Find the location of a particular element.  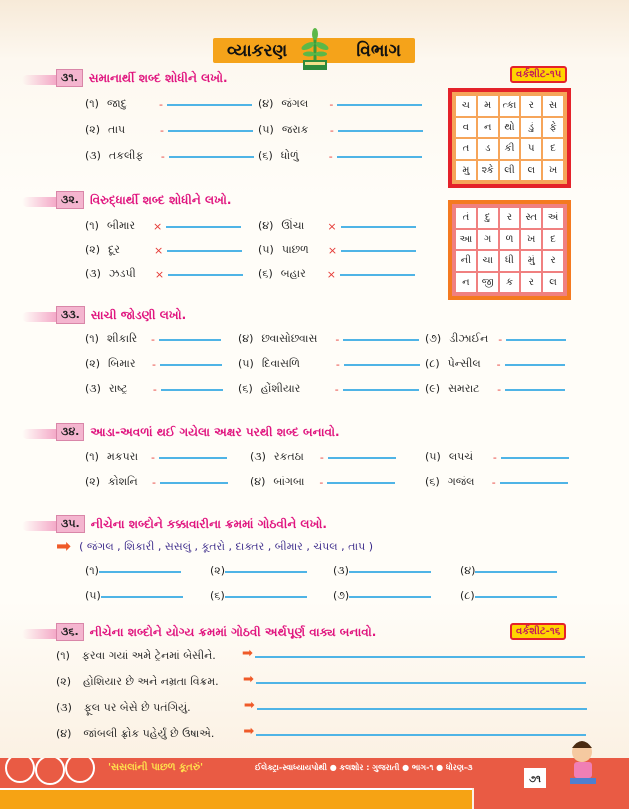

grid-cell: કી is located at coordinates (509, 149).